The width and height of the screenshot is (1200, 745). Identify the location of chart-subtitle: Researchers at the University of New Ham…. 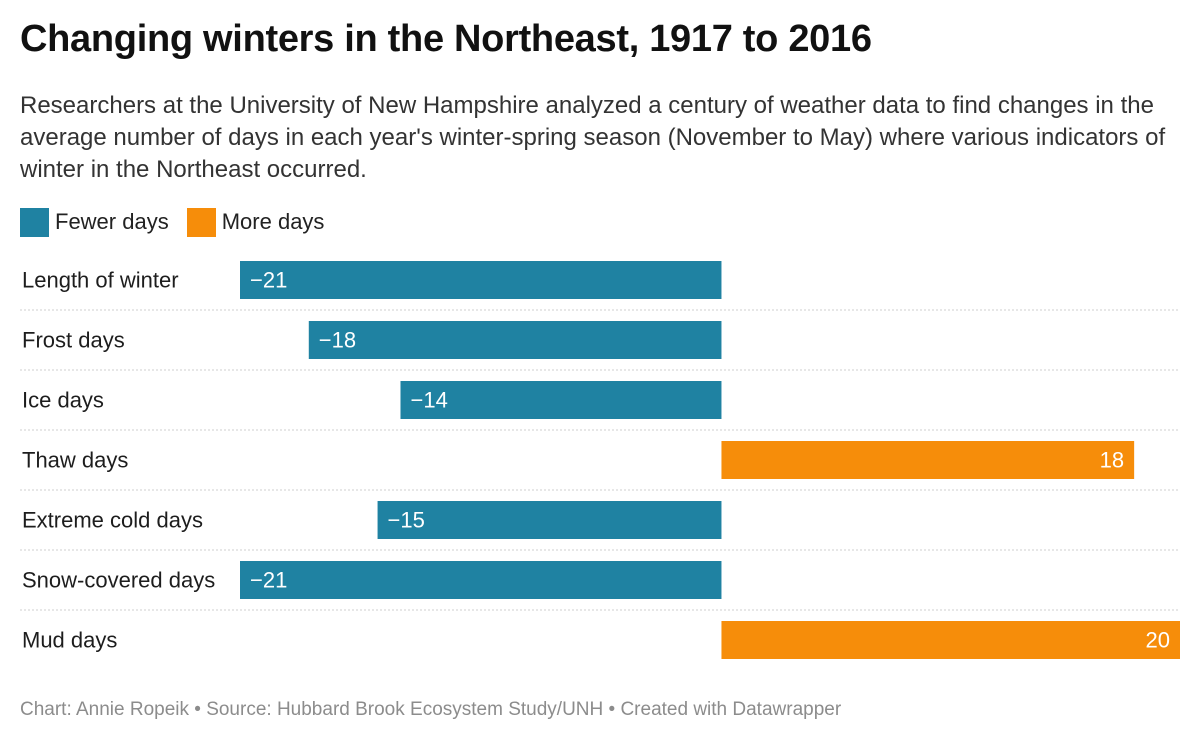
(593, 137).